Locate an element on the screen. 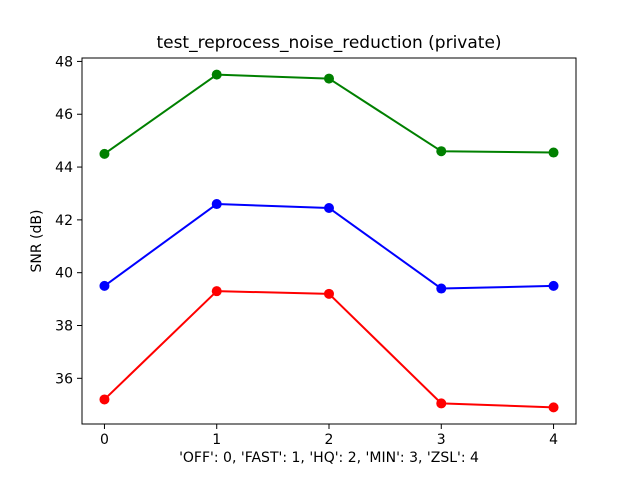 This screenshot has height=480, width=640. x-tick-label: 2 is located at coordinates (329, 440).